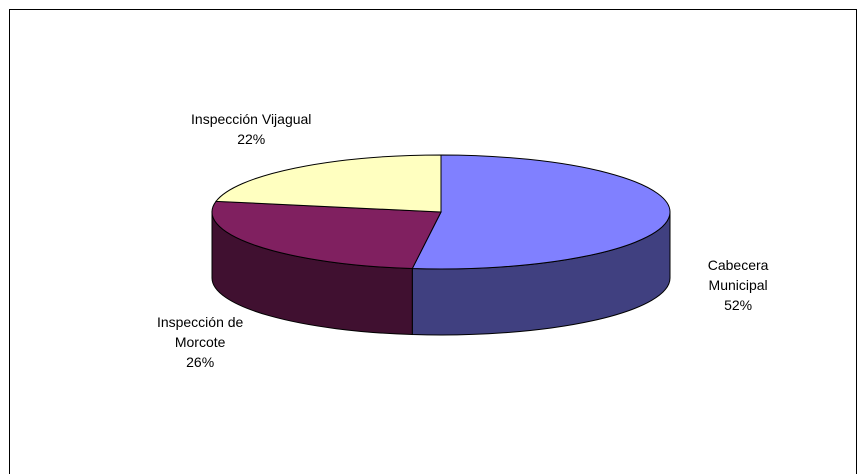 This screenshot has height=474, width=865. I want to click on data-label: Cabecera Municipal 52%, so click(738, 285).